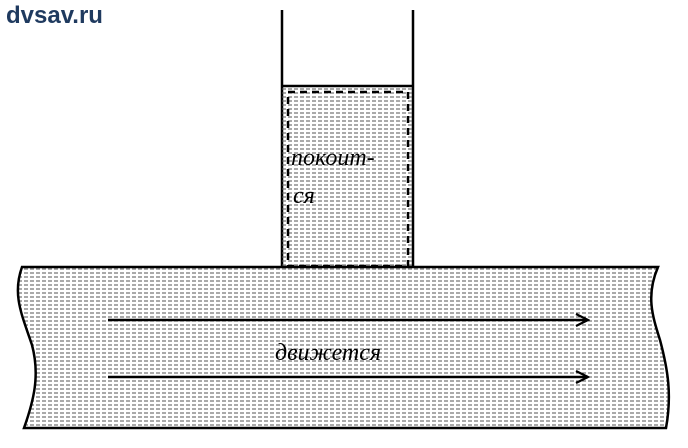 Image resolution: width=688 pixels, height=448 pixels. I want to click on tube-label-line2: ся, so click(304, 196).